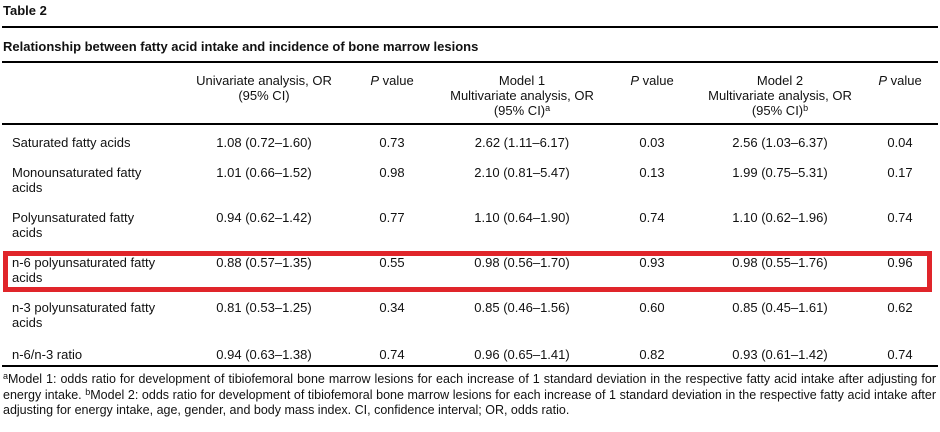  I want to click on model1-or-value: 2.10 (0.81–5.47), so click(522, 172).